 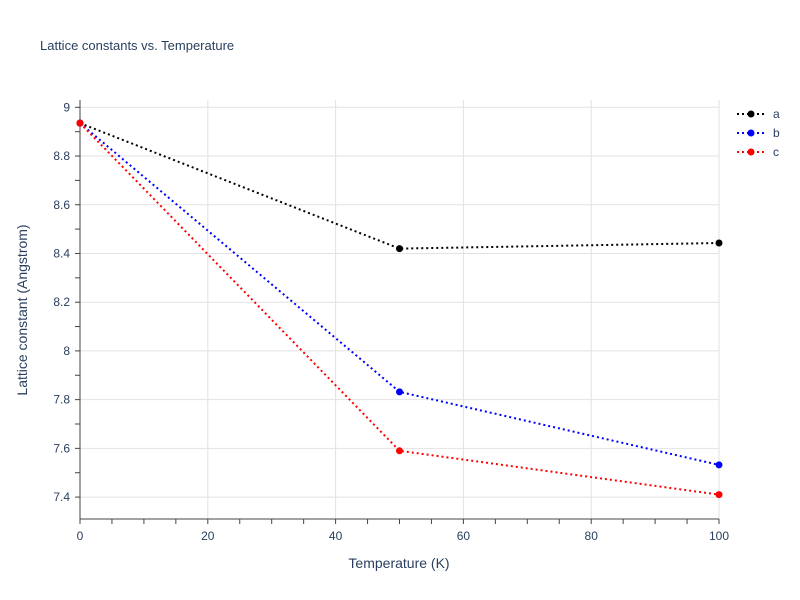 What do you see at coordinates (61, 302) in the screenshot?
I see `y-tick-label: 8.2` at bounding box center [61, 302].